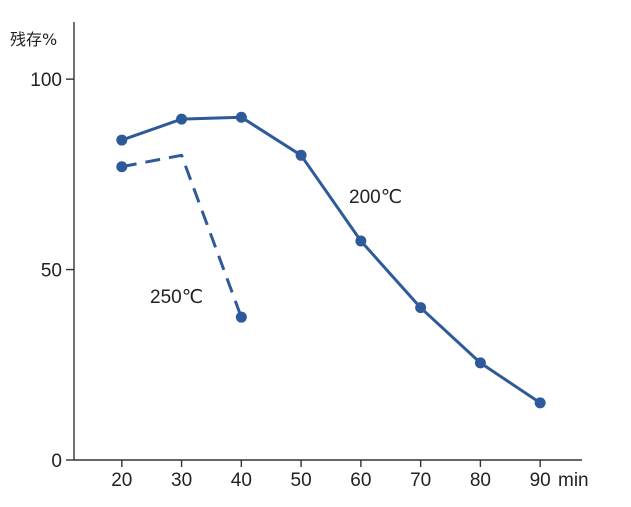  Describe the element at coordinates (241, 480) in the screenshot. I see `x-tick-label: 40` at that location.